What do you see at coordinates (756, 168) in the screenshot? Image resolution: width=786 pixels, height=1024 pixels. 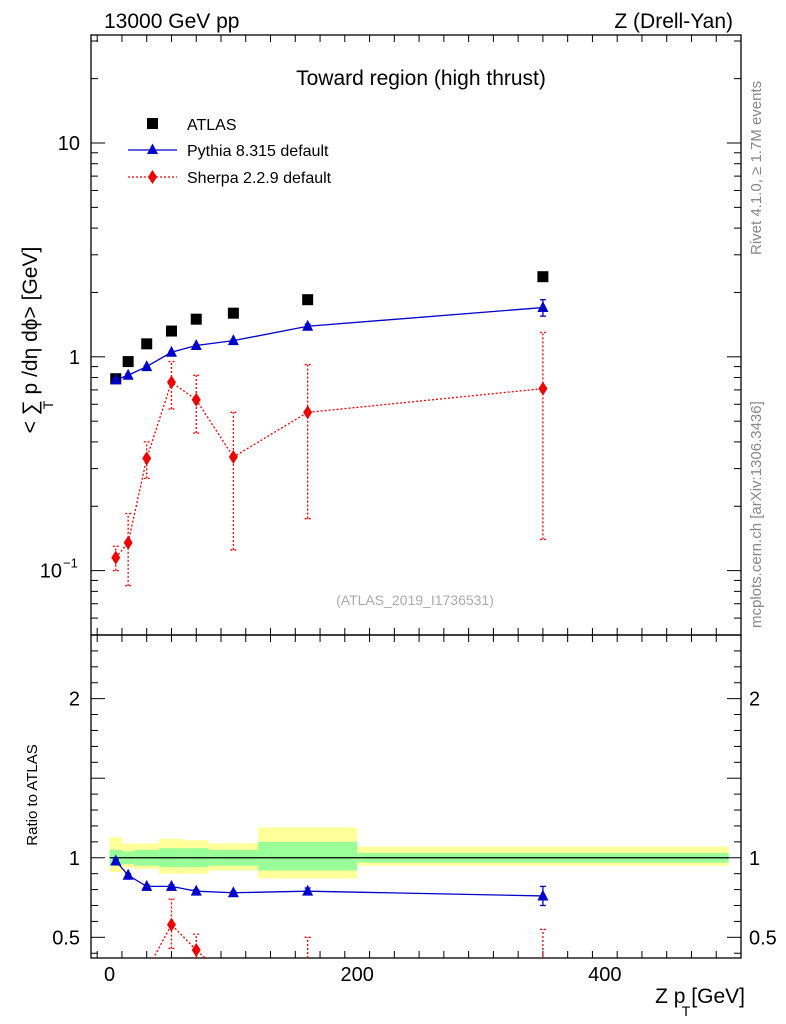 I see `rivet-label: Rivet 4.1.0, ≥ 1.7M events` at bounding box center [756, 168].